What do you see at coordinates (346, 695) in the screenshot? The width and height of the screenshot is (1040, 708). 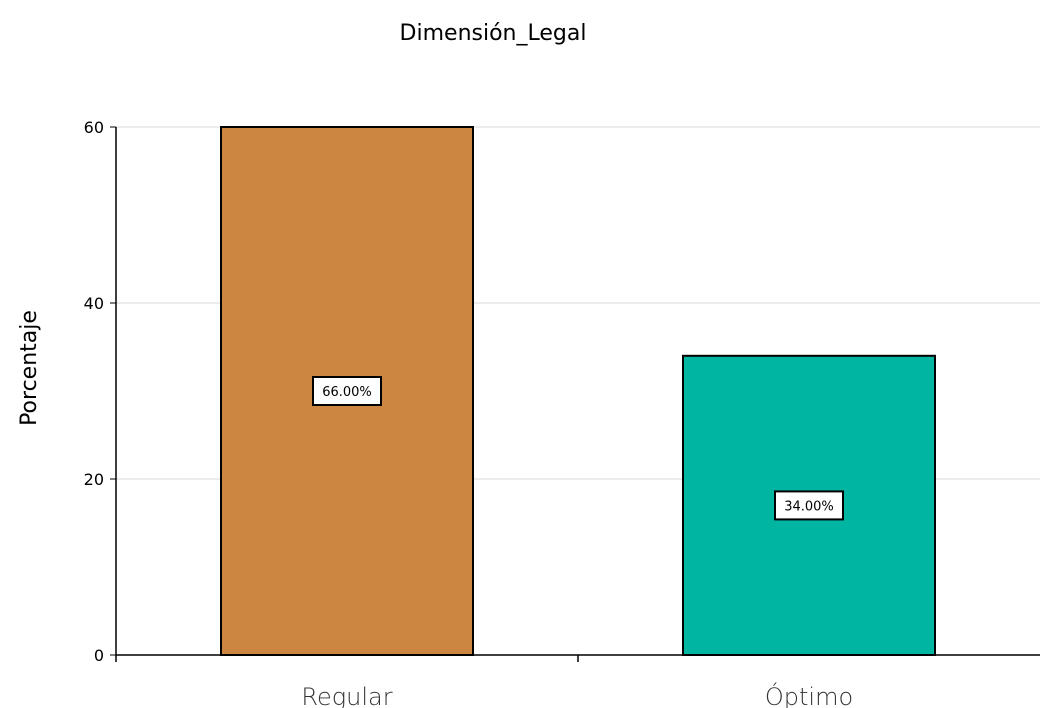 I see `x-tick-label: Regular` at bounding box center [346, 695].